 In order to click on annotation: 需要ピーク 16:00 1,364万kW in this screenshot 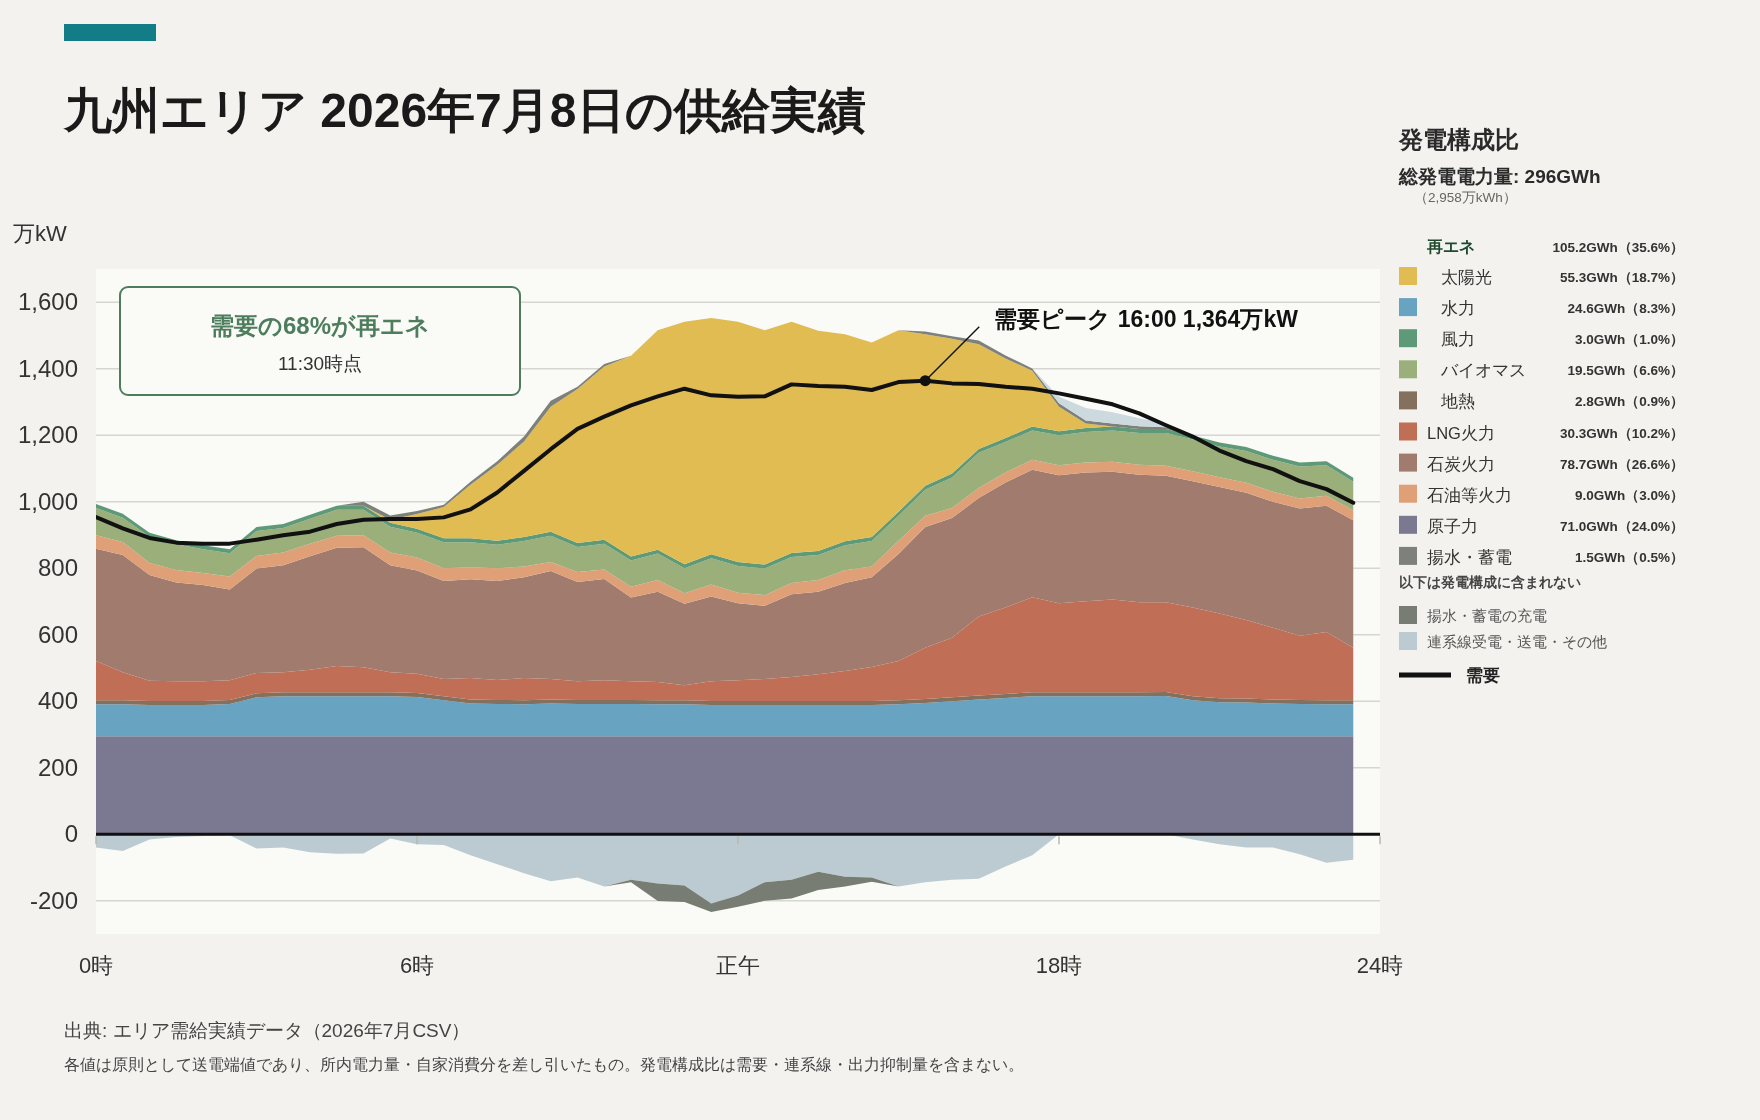, I will do `click(1146, 318)`.